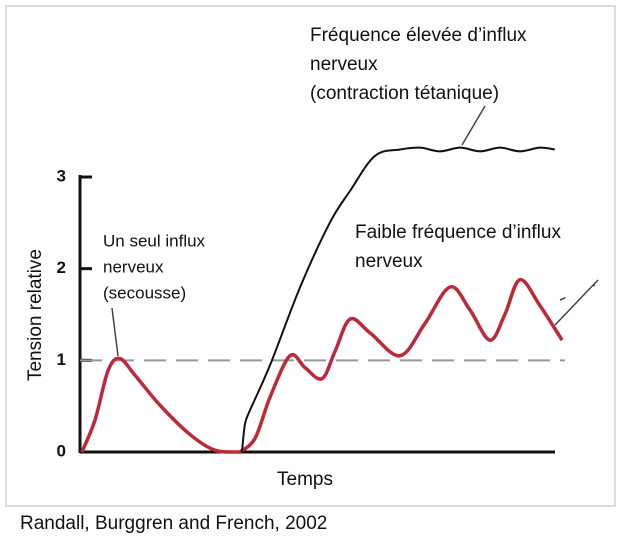 This screenshot has height=540, width=622. Describe the element at coordinates (61, 359) in the screenshot. I see `y-tick-label: 1` at that location.